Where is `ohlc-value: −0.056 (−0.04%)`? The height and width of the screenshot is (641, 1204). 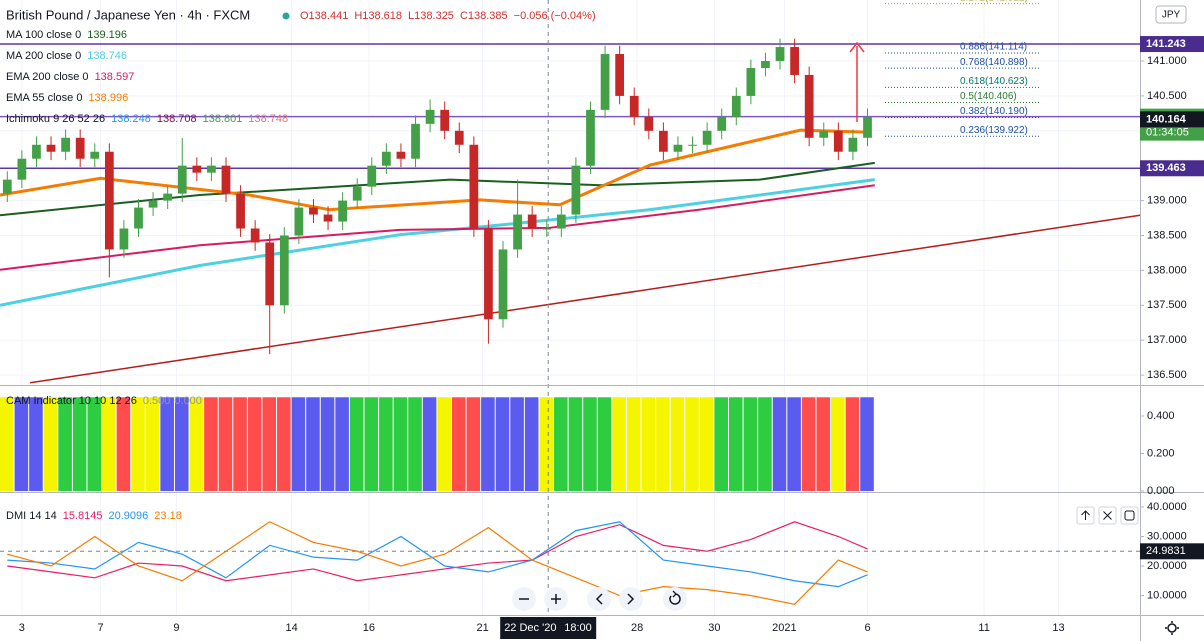 ohlc-value: −0.056 (−0.04%) is located at coordinates (555, 16).